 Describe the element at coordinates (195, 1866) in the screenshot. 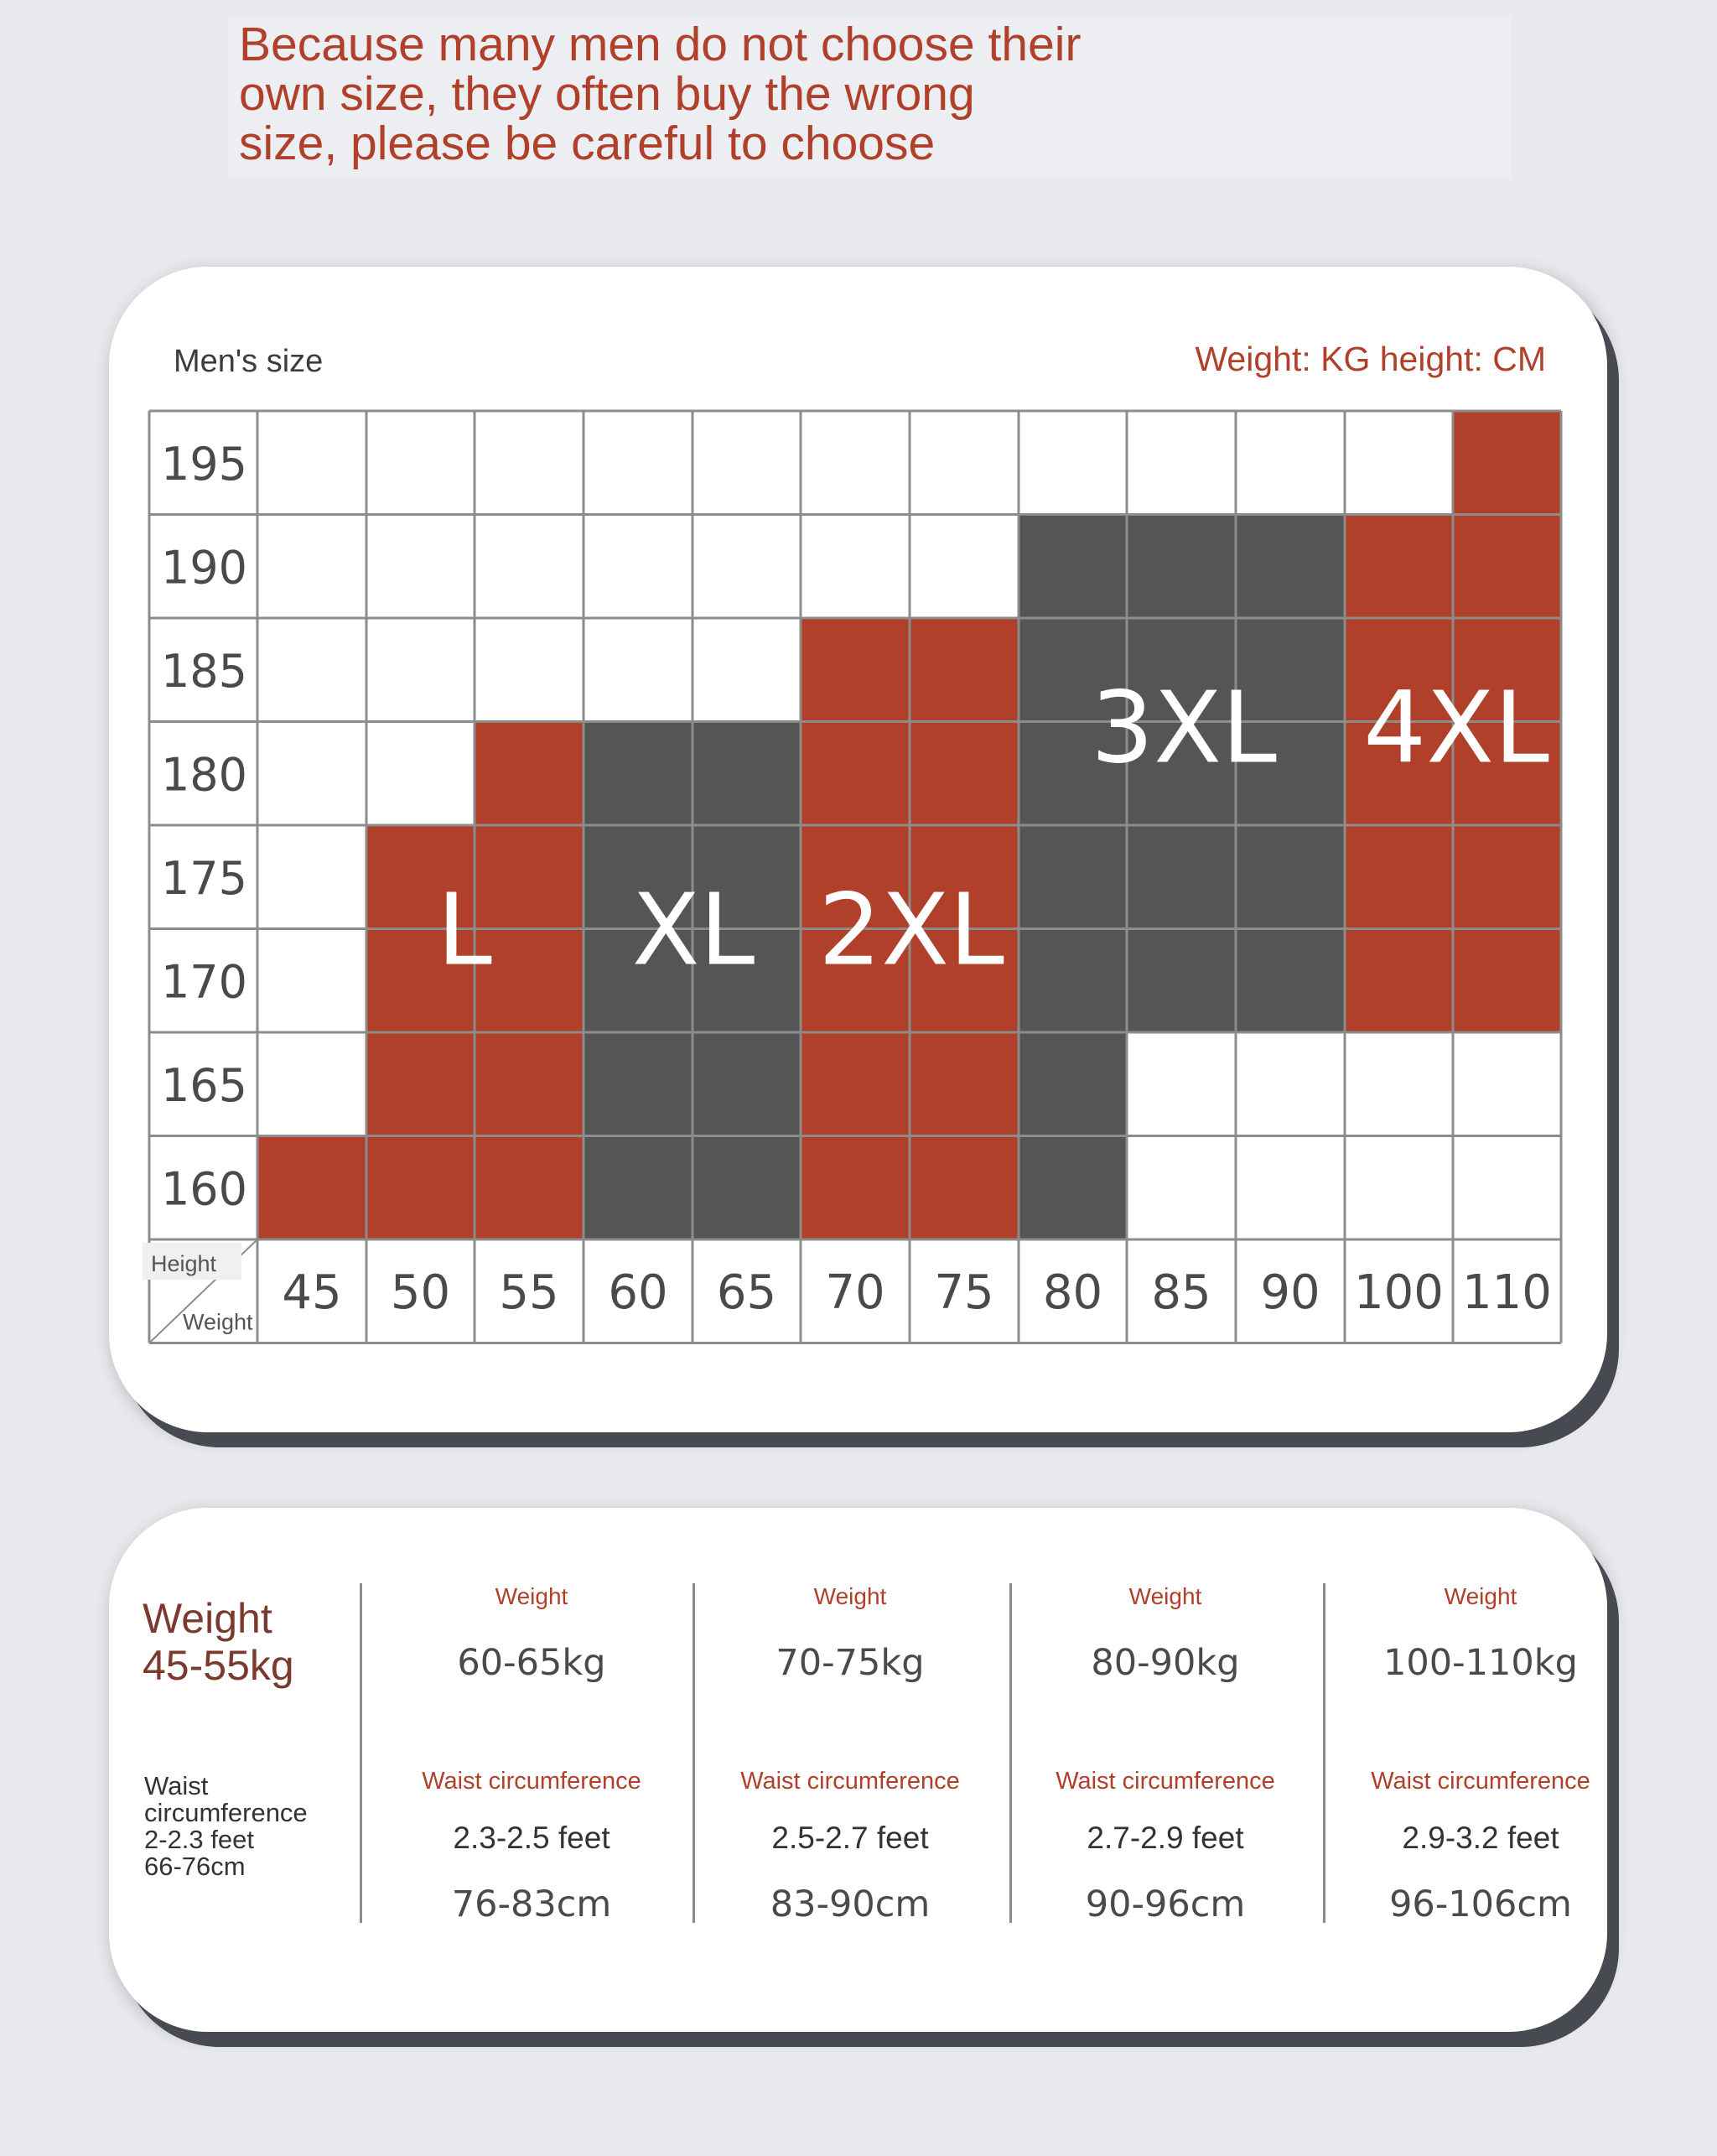

I see `first-waist-line-4: 66-76cm` at that location.